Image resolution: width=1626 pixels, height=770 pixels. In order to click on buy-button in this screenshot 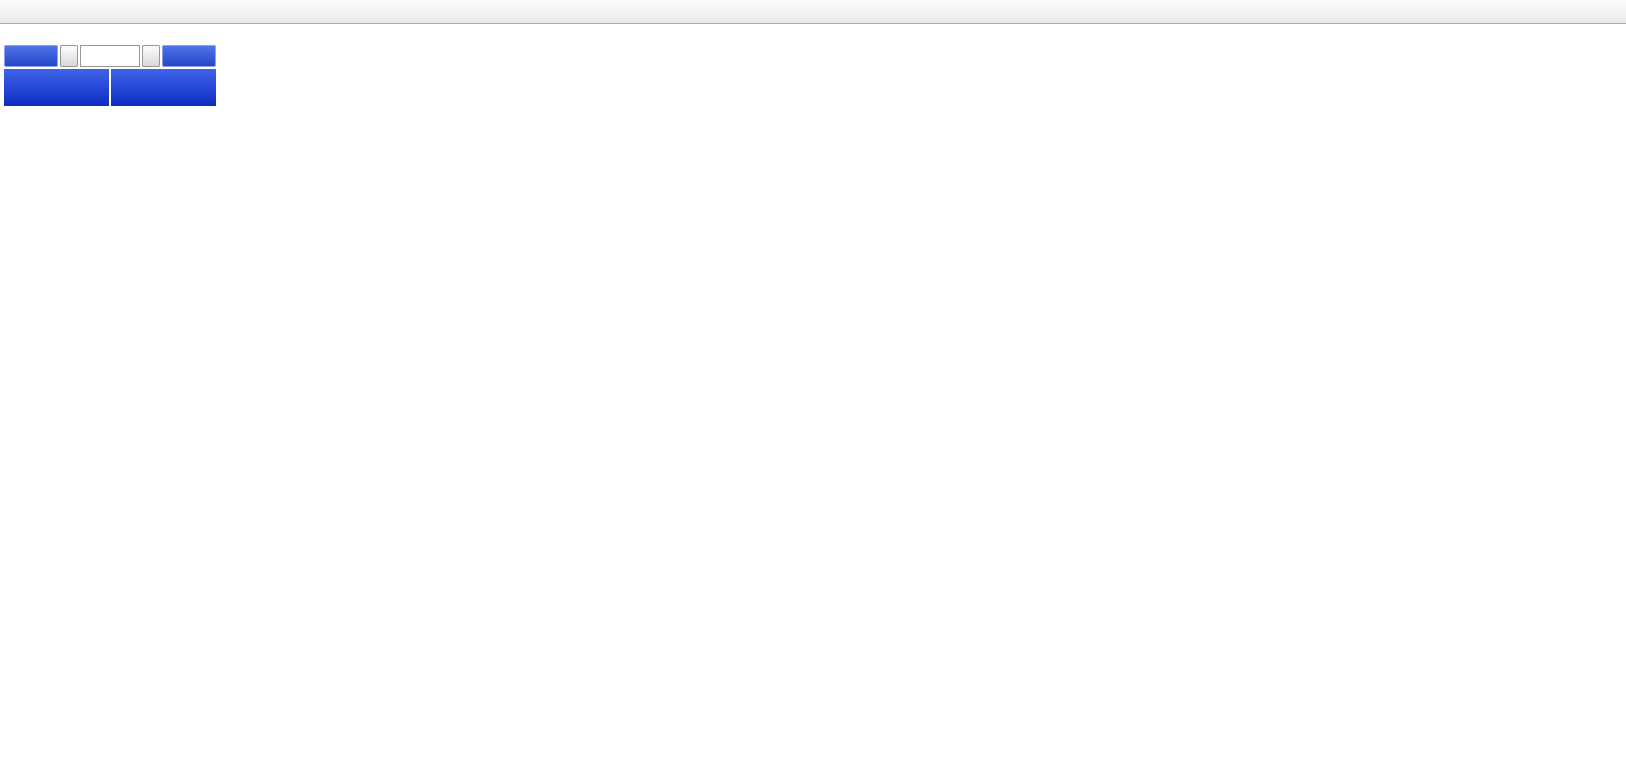, I will do `click(189, 56)`.